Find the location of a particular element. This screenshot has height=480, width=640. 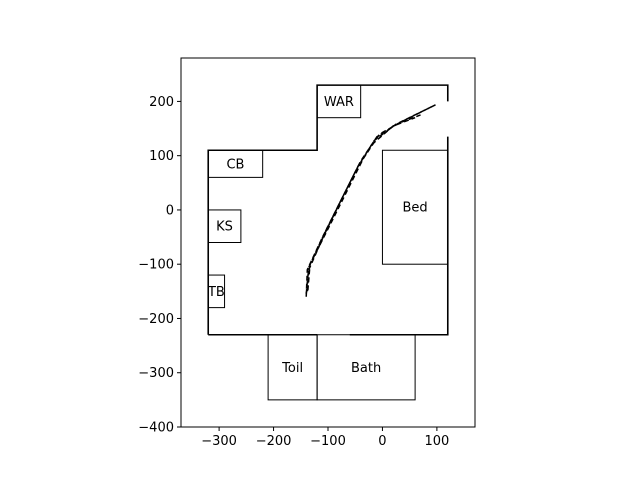

room-ks is located at coordinates (224, 226).